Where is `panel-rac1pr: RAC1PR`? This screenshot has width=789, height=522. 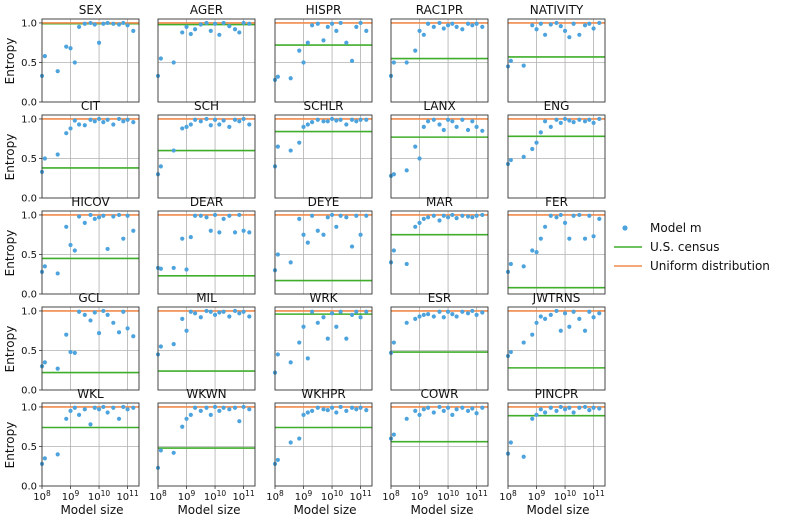 panel-rac1pr: RAC1PR is located at coordinates (438, 53).